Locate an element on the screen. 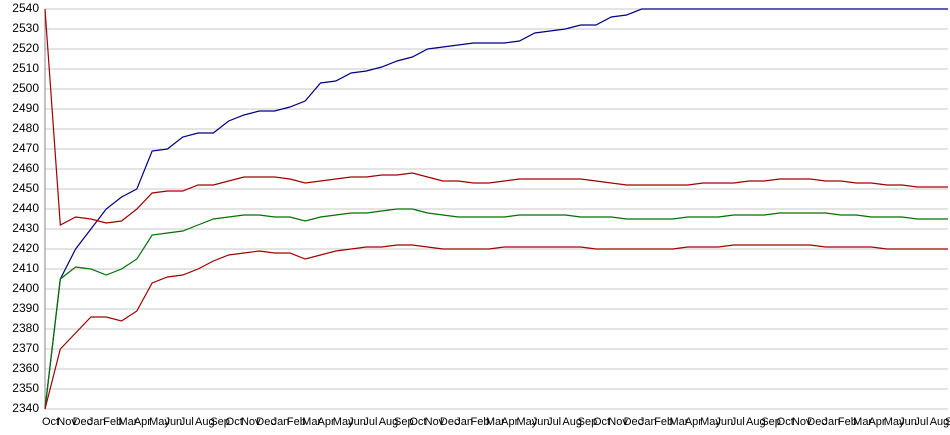 The height and width of the screenshot is (435, 950). y-tick-label: 2430 is located at coordinates (25, 228).